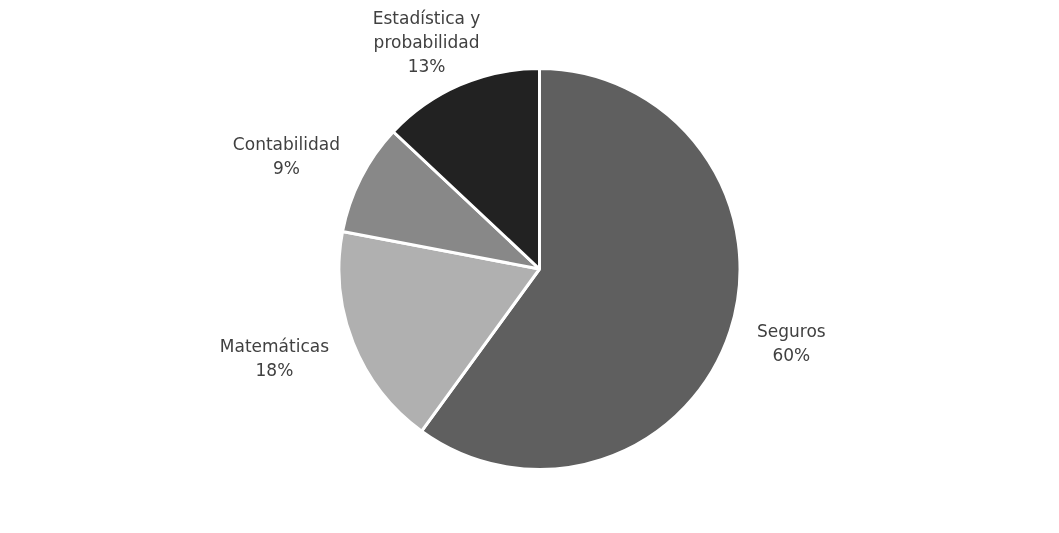  I want to click on slice-label: Estadística y probabilidad, so click(426, 30).